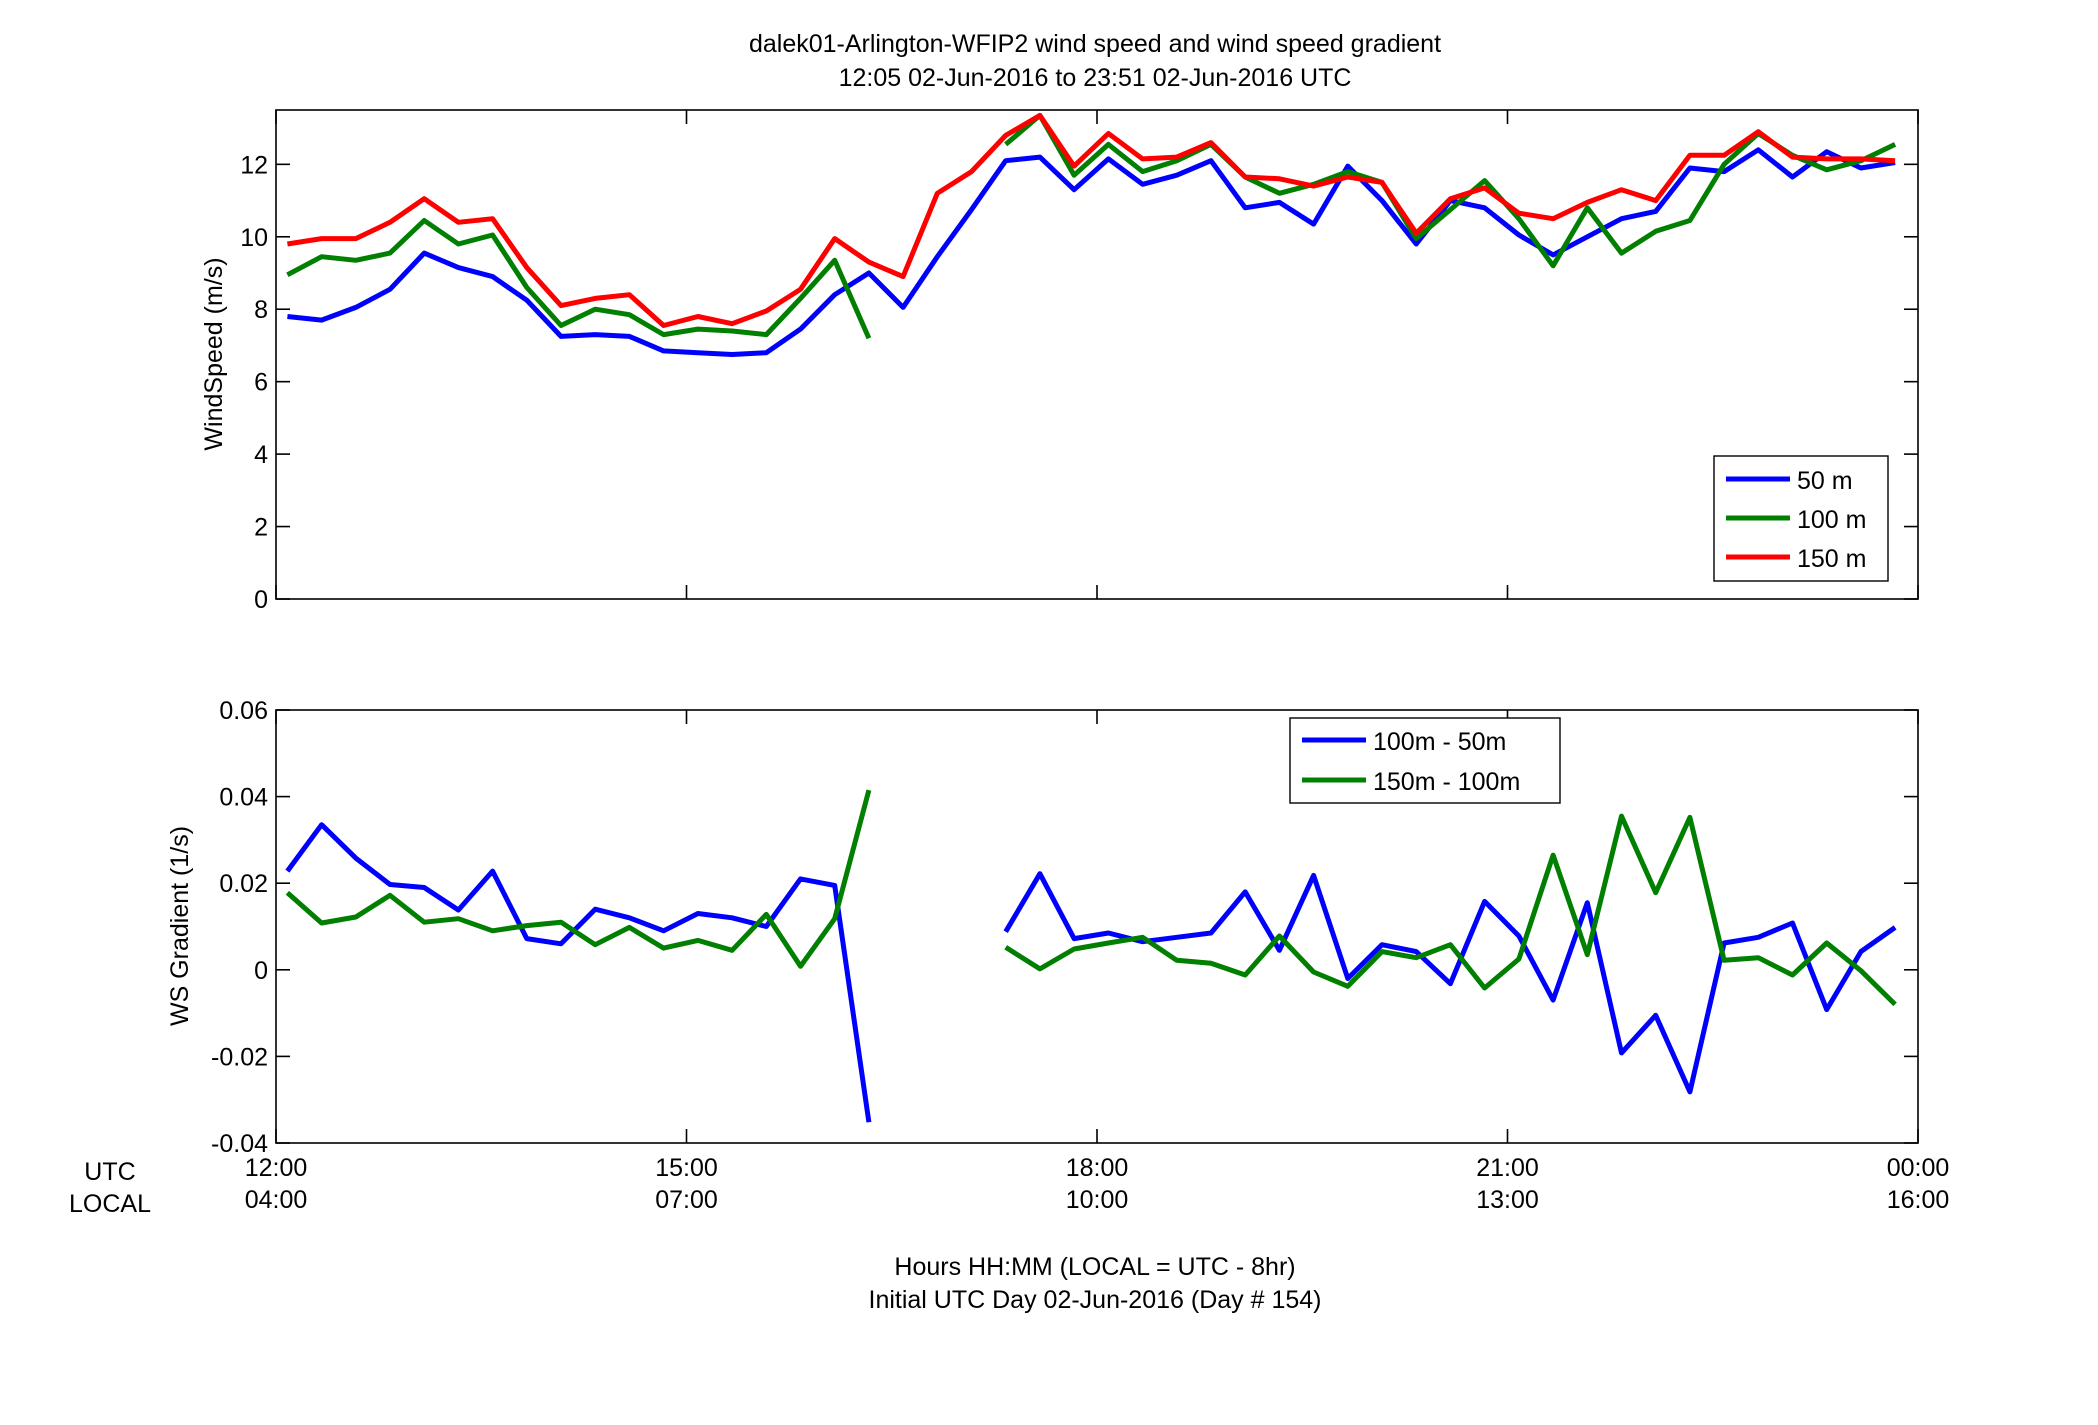 The height and width of the screenshot is (1425, 2098). What do you see at coordinates (1091, 252) in the screenshot?
I see `series-line-50m` at bounding box center [1091, 252].